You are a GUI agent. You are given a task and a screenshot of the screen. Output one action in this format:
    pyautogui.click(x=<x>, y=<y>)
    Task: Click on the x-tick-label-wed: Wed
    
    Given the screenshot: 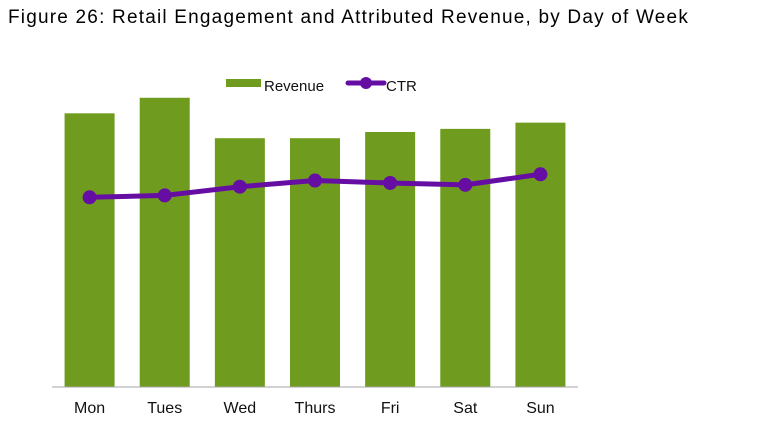 What is the action you would take?
    pyautogui.click(x=240, y=408)
    